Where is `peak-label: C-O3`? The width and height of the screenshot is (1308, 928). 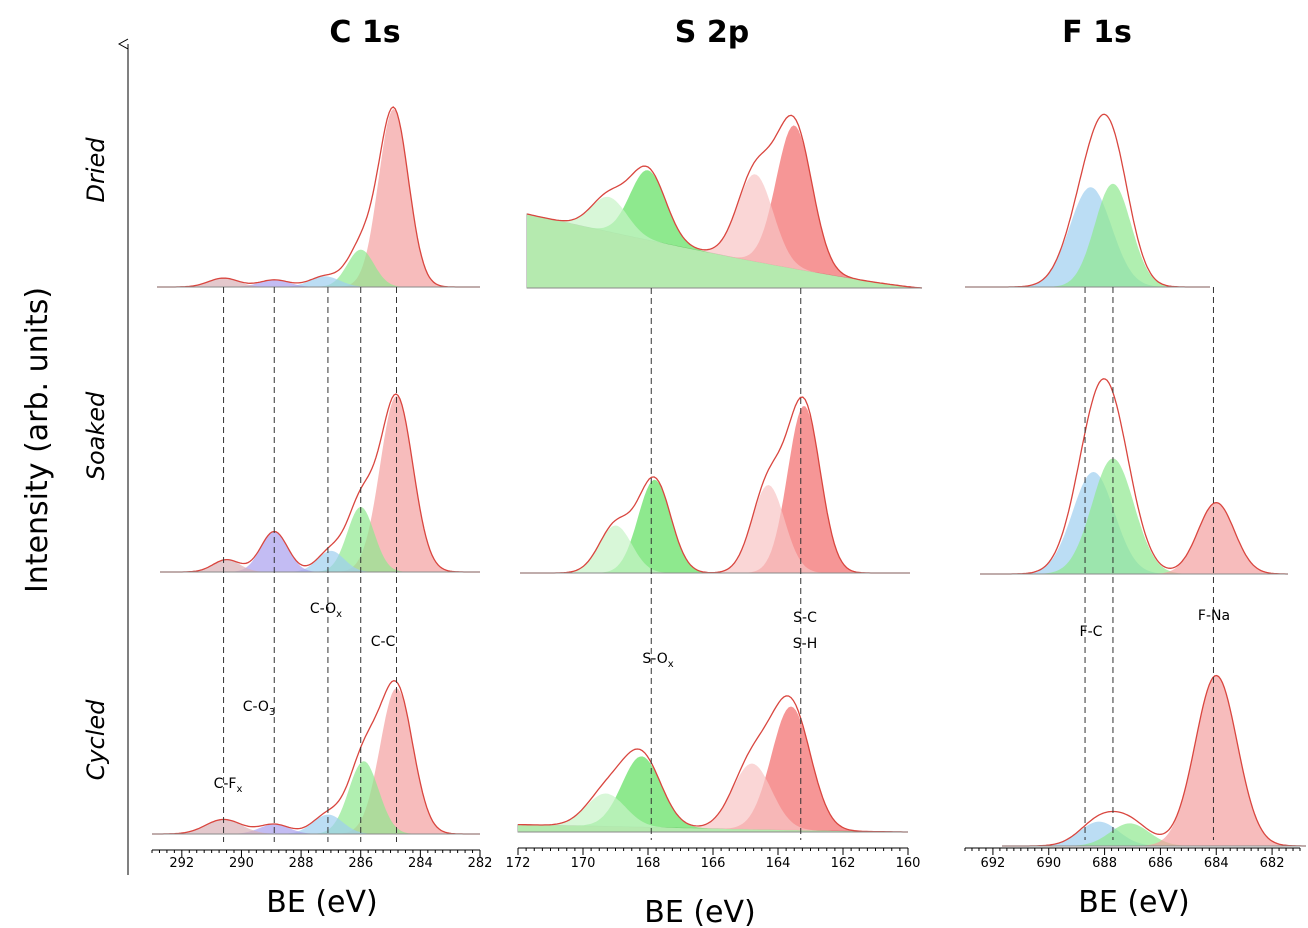 peak-label: C-O3 is located at coordinates (259, 708).